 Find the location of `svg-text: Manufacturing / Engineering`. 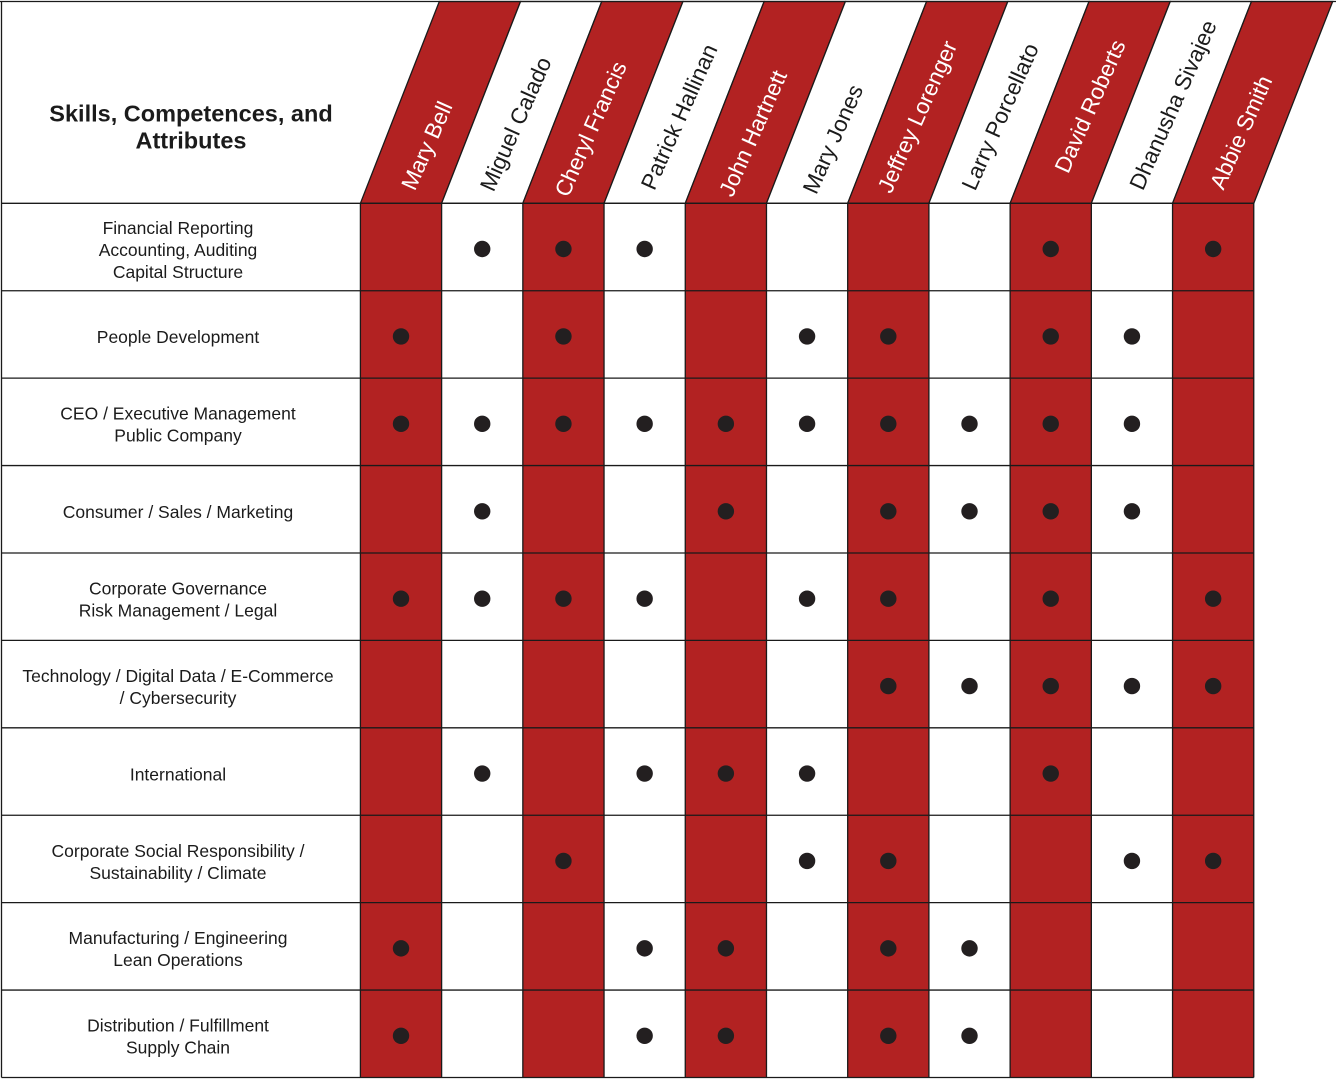

svg-text: Manufacturing / Engineering is located at coordinates (178, 938).